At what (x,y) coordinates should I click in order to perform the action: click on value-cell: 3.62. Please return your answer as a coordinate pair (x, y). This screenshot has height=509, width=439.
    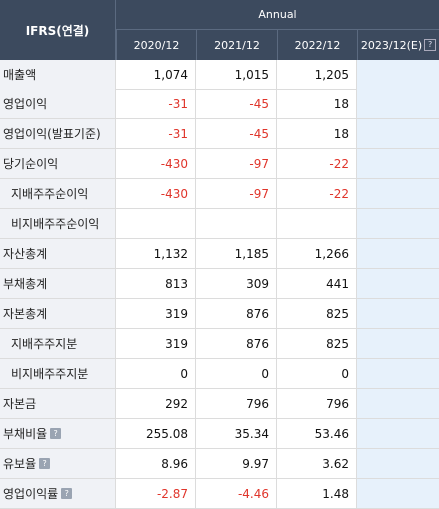
    Looking at the image, I should click on (317, 463).